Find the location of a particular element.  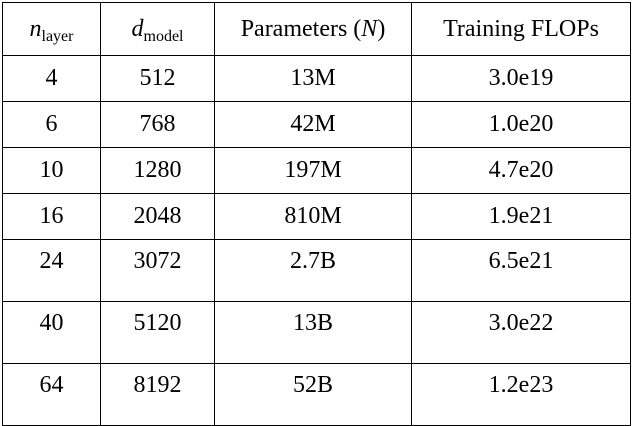

cell-parameters: 13M is located at coordinates (313, 78).